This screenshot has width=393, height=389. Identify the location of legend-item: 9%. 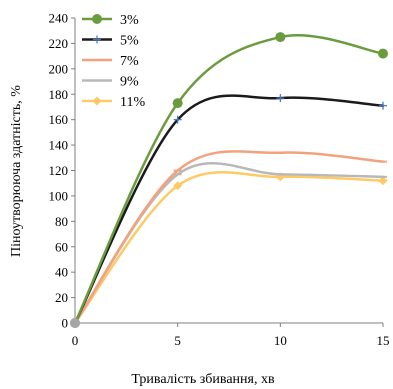
(110, 82).